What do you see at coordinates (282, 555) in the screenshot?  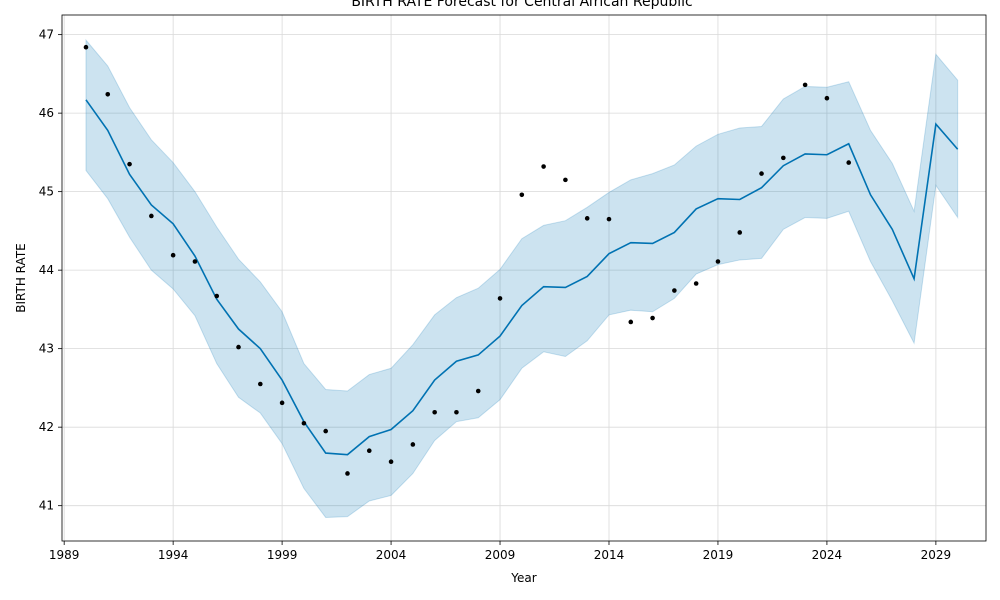 I see `x-tick-label: 1999` at bounding box center [282, 555].